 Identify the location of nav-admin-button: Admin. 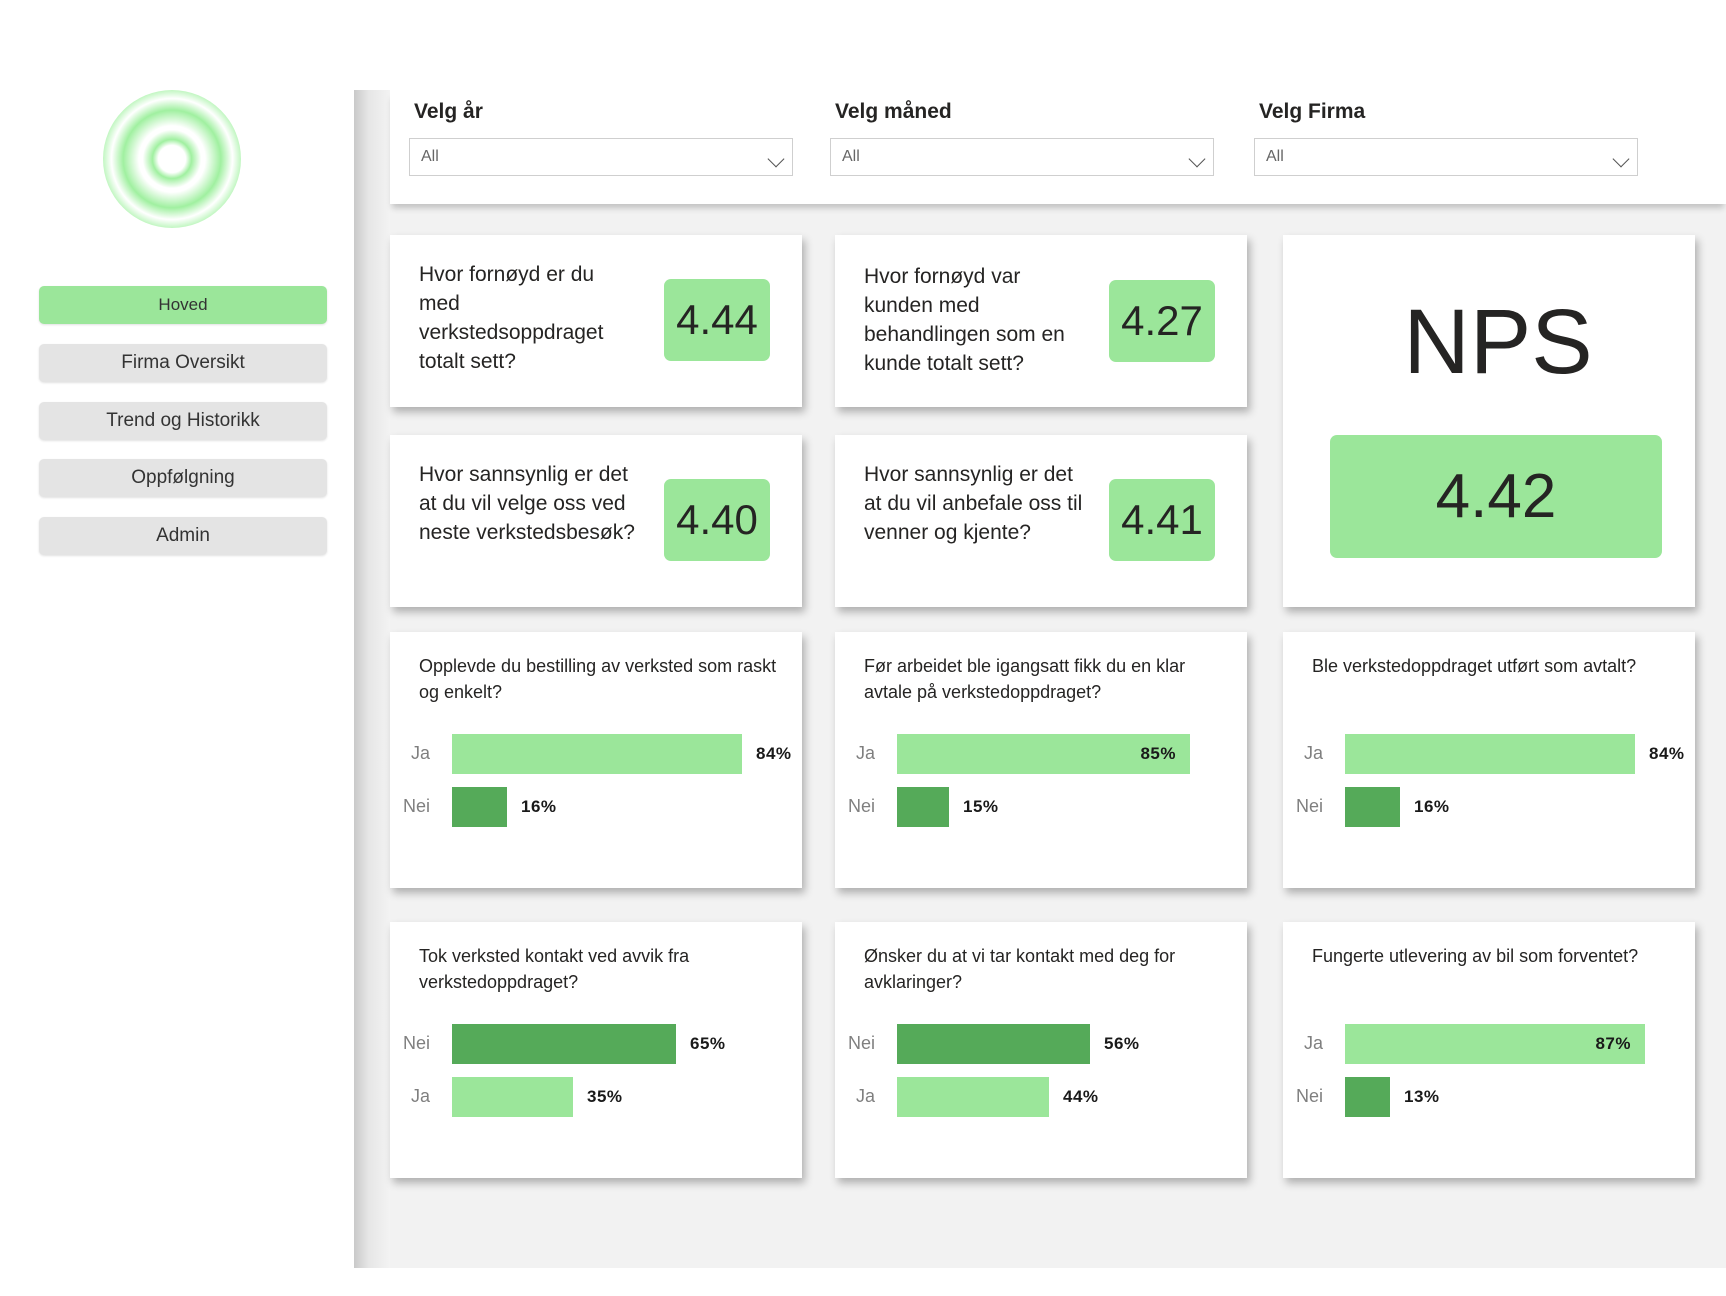
(183, 536).